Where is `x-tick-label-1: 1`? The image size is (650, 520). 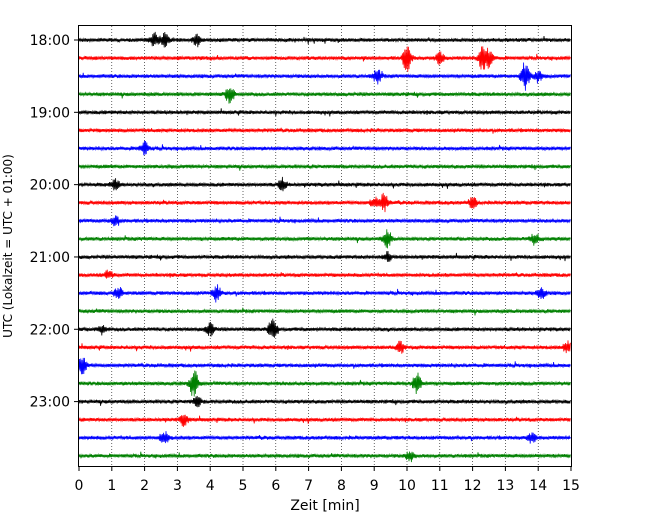 x-tick-label-1: 1 is located at coordinates (111, 486).